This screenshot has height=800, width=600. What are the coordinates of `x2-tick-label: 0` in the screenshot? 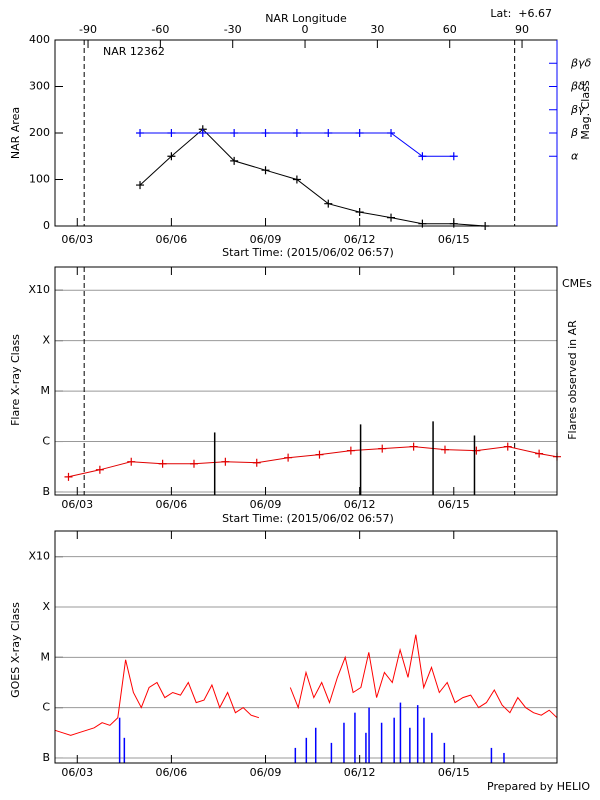 It's located at (305, 29).